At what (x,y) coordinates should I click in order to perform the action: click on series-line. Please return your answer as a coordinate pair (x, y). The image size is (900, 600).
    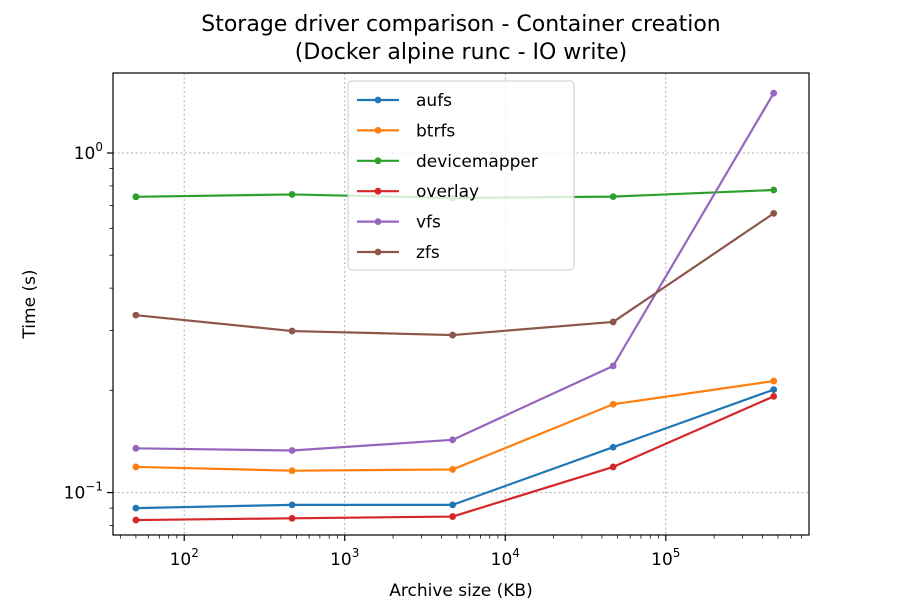
    Looking at the image, I should click on (454, 425).